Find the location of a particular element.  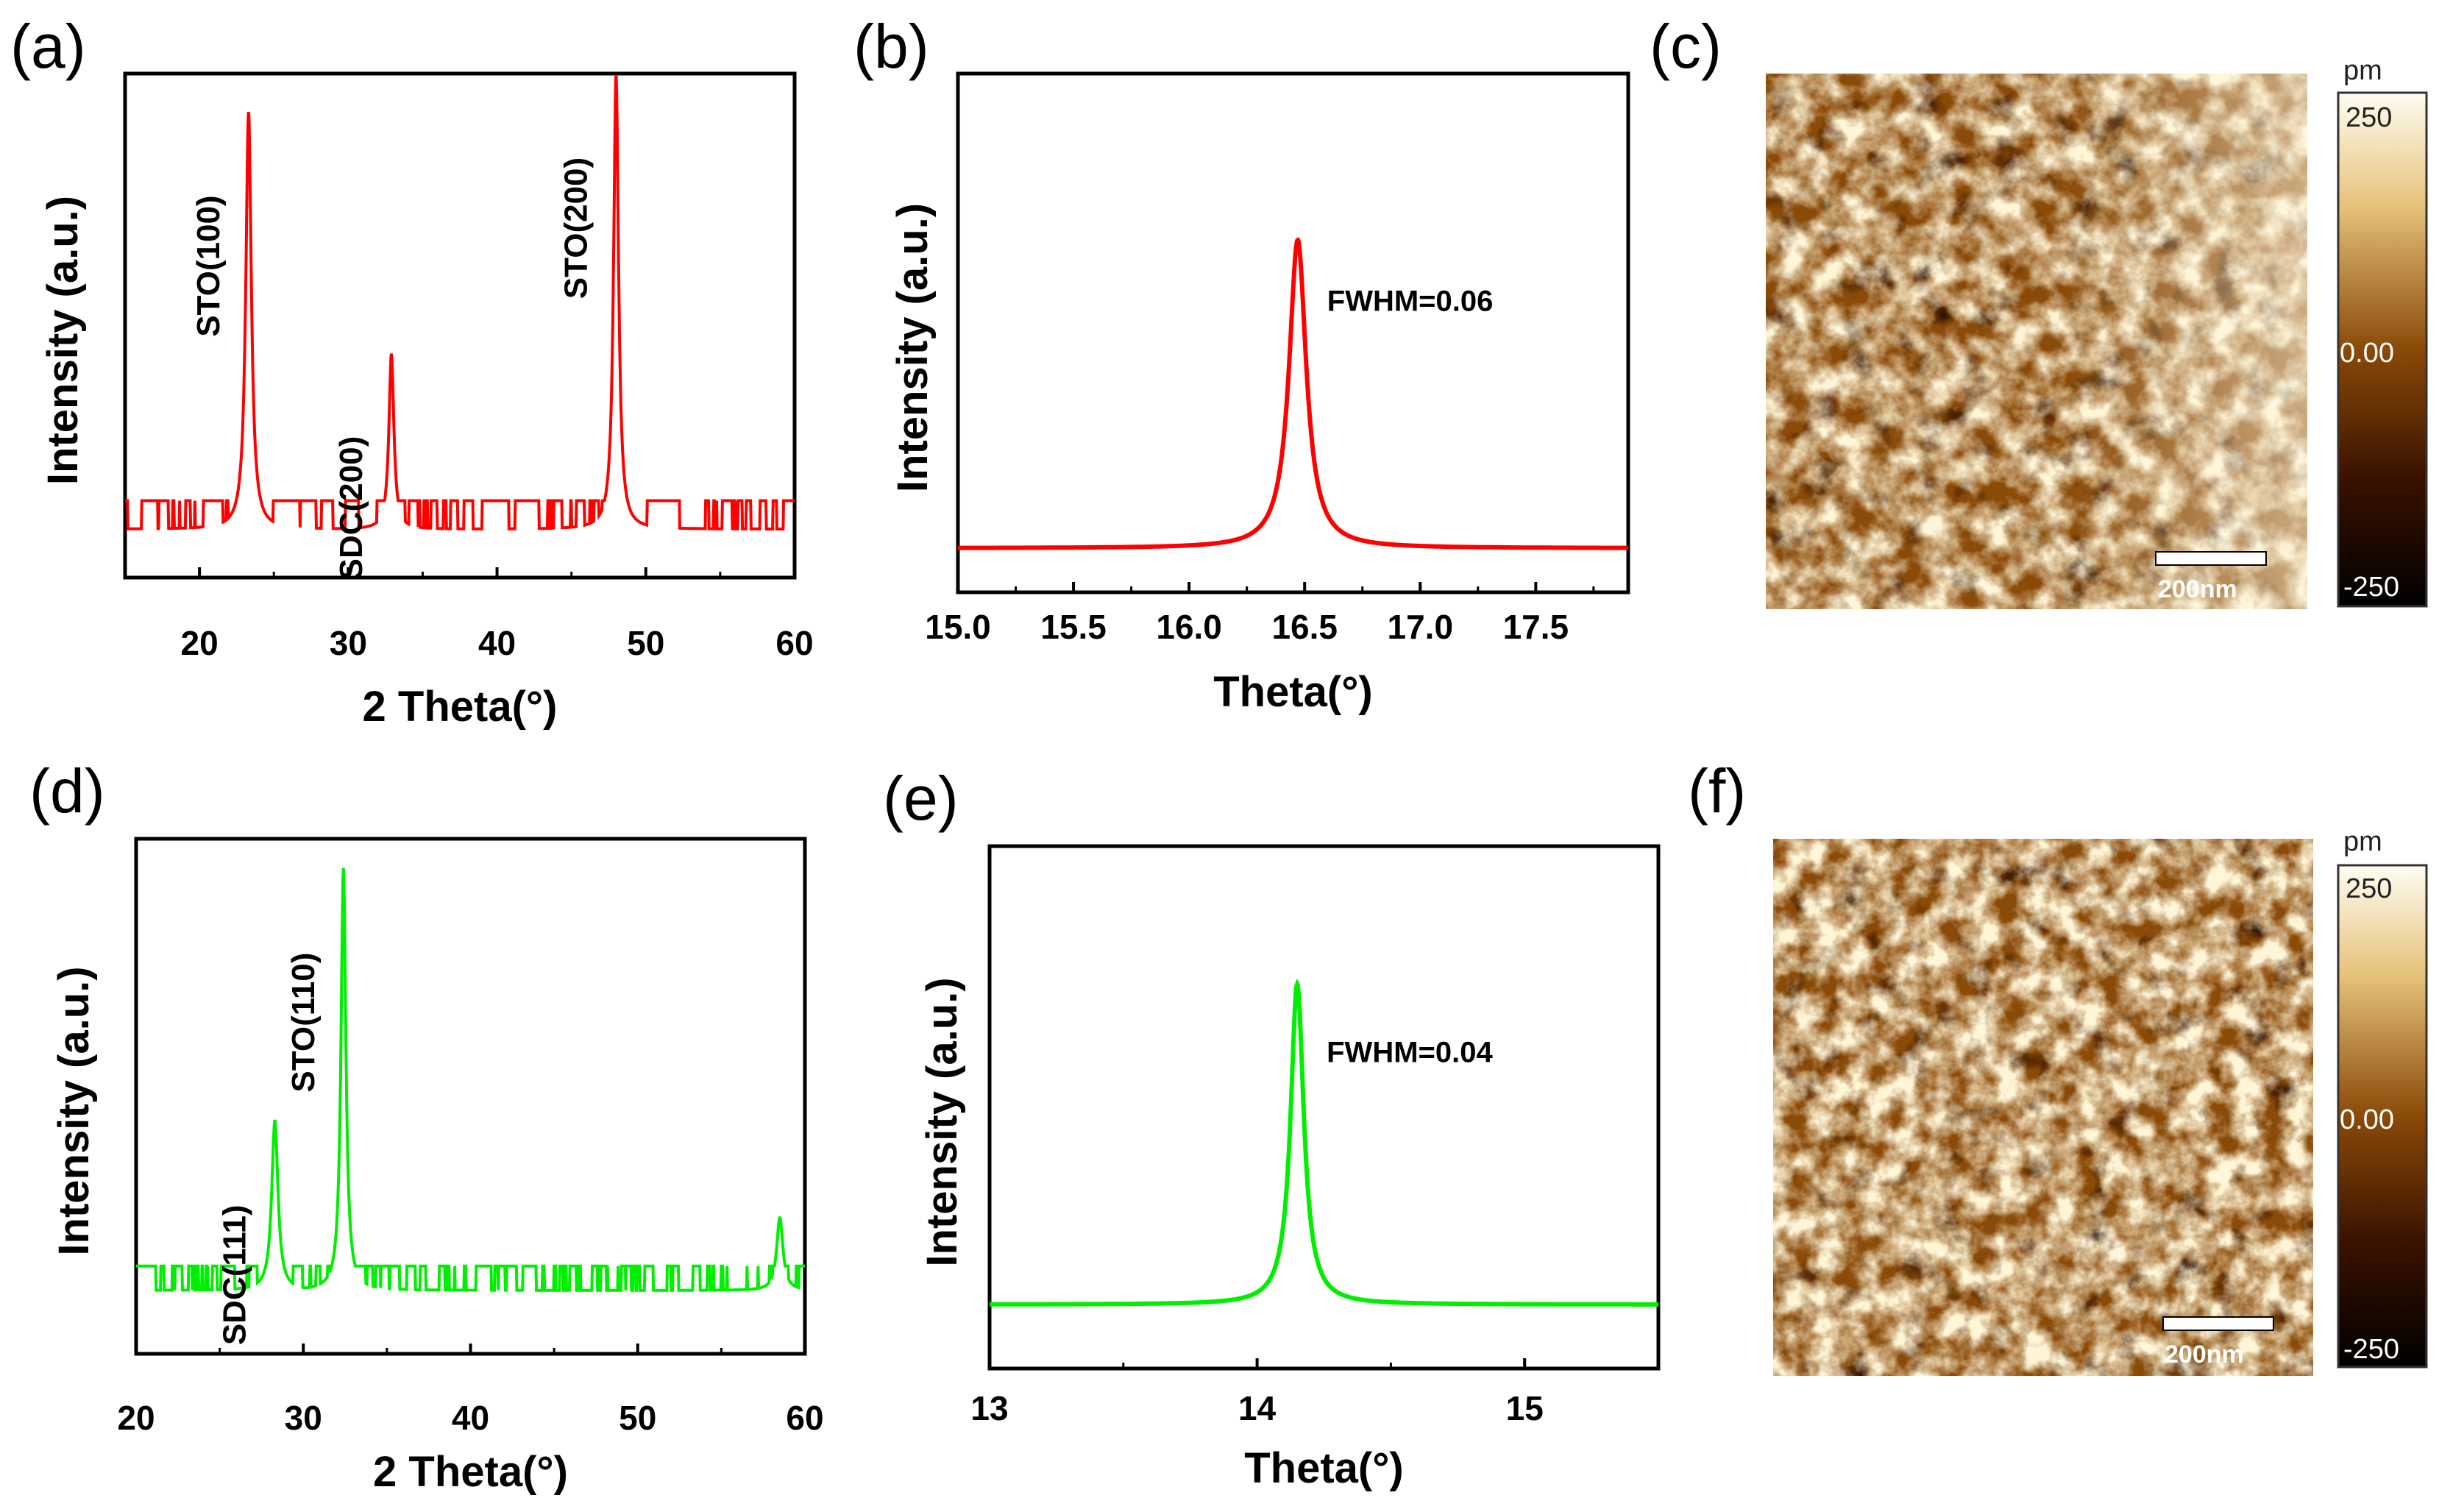

panel-letter-d: (d) is located at coordinates (67, 791).